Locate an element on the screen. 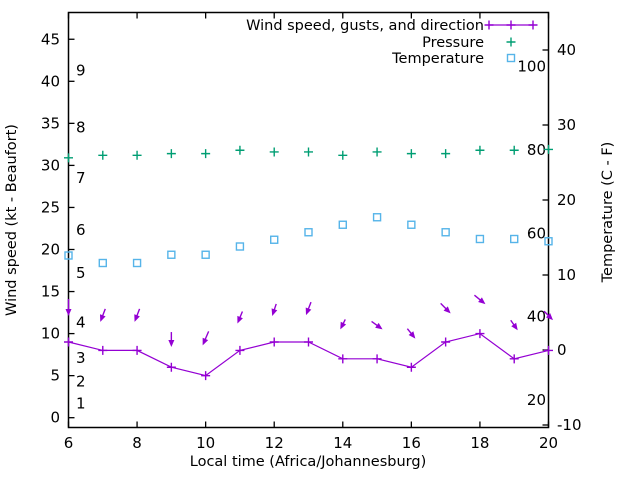 The image size is (640, 485). y-left-tick-label: 40 is located at coordinates (50, 81).